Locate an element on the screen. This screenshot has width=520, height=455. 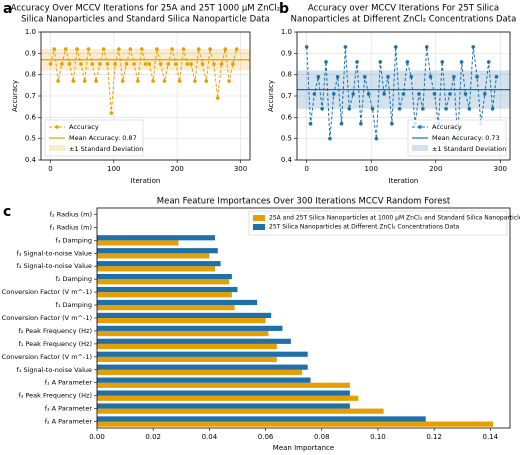
x-tick-label: 0.02 is located at coordinates (153, 437).